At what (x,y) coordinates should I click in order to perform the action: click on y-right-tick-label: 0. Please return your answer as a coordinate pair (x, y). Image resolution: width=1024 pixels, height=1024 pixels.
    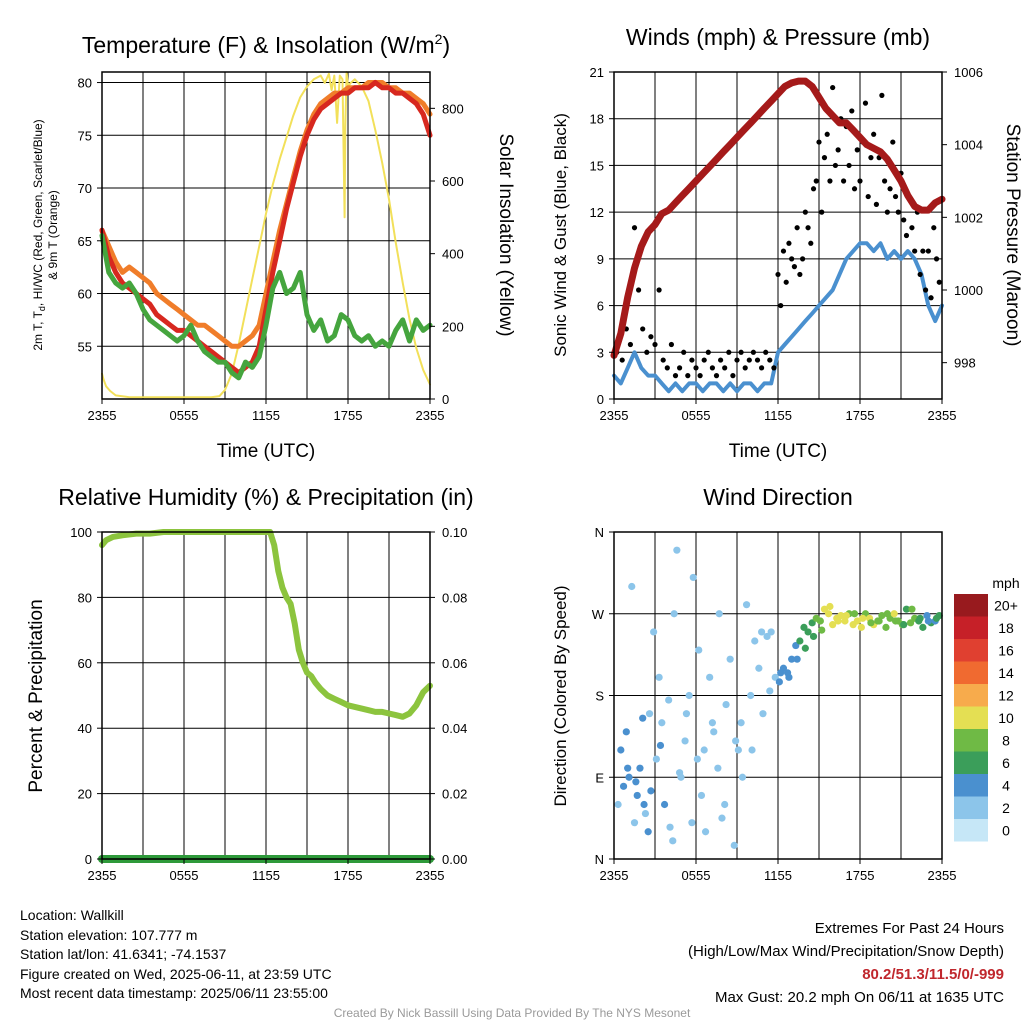
    Looking at the image, I should click on (445, 399).